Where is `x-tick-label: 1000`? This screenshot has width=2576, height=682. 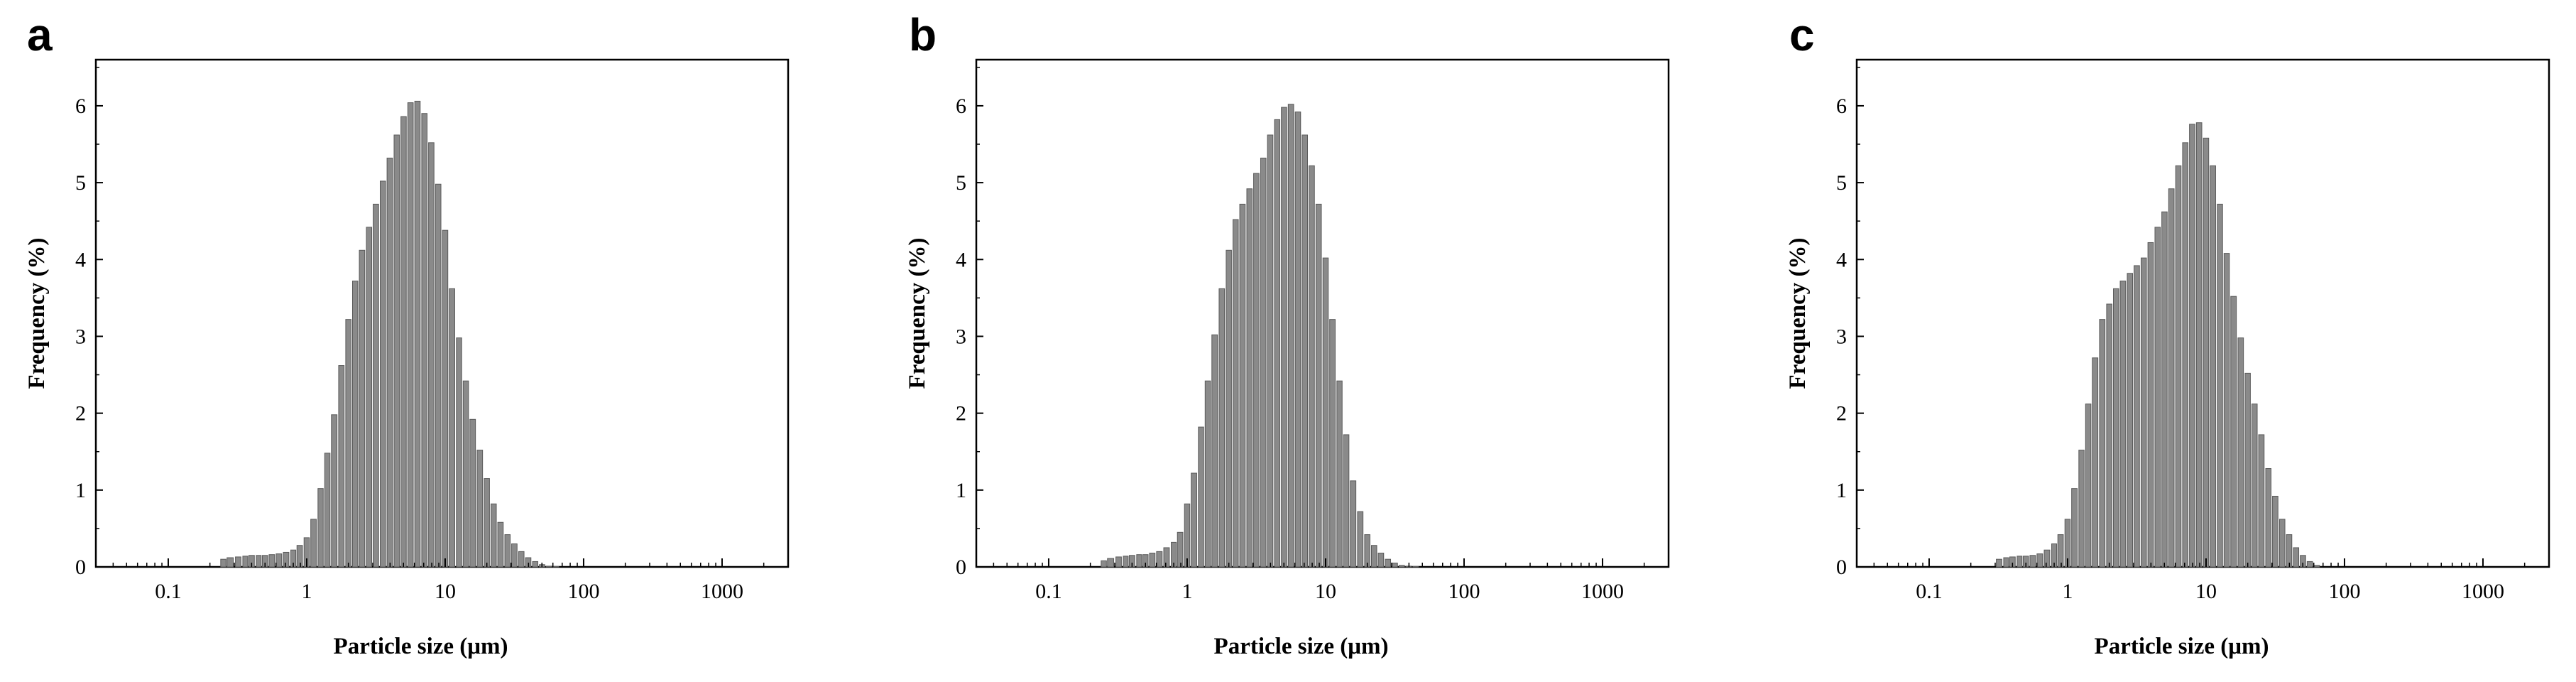 x-tick-label: 1000 is located at coordinates (1602, 591).